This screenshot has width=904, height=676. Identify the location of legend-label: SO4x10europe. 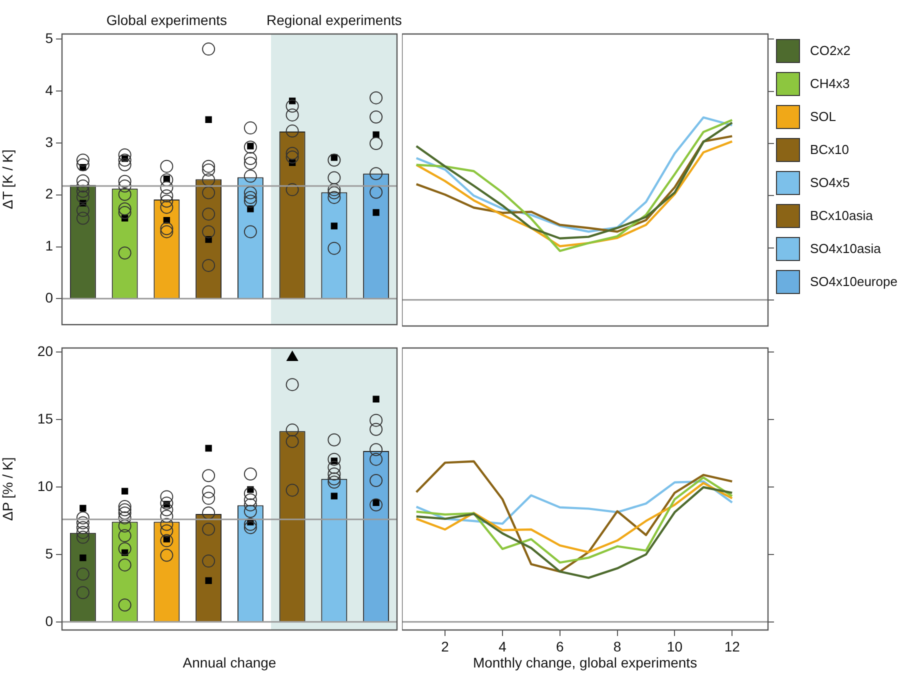
(854, 281).